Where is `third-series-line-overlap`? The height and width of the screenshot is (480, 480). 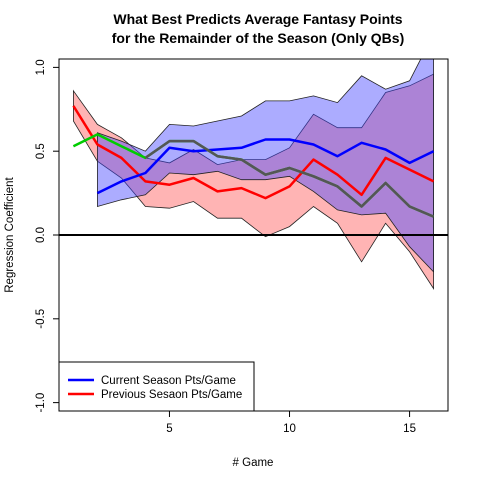 third-series-line-overlap is located at coordinates (289, 178).